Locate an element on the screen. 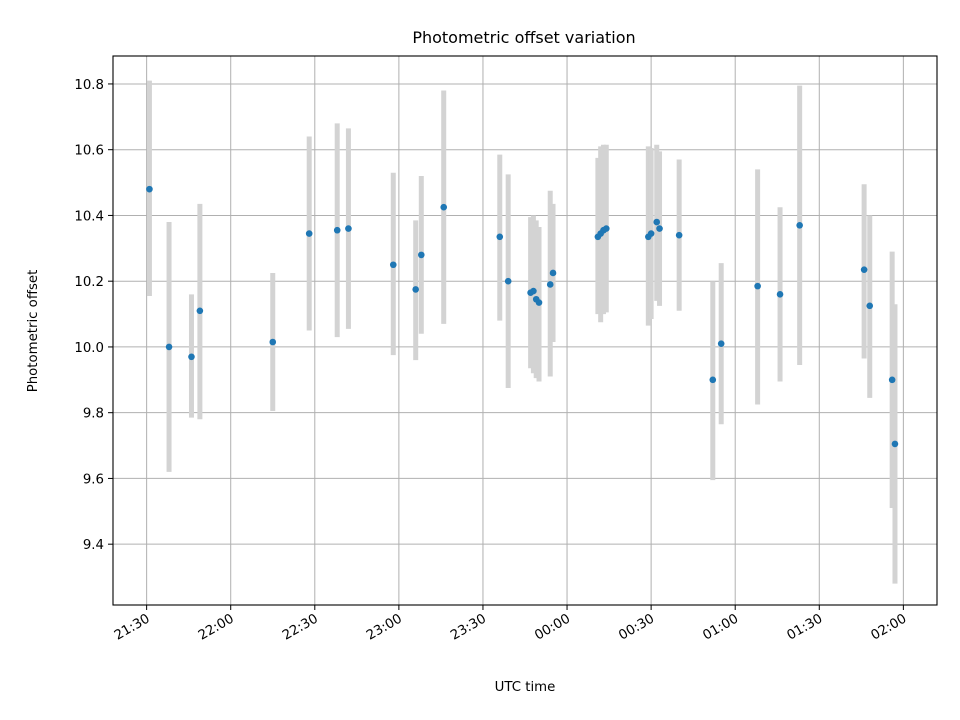 Image resolution: width=960 pixels, height=720 pixels. y-tick-label: 10.4 is located at coordinates (89, 216).